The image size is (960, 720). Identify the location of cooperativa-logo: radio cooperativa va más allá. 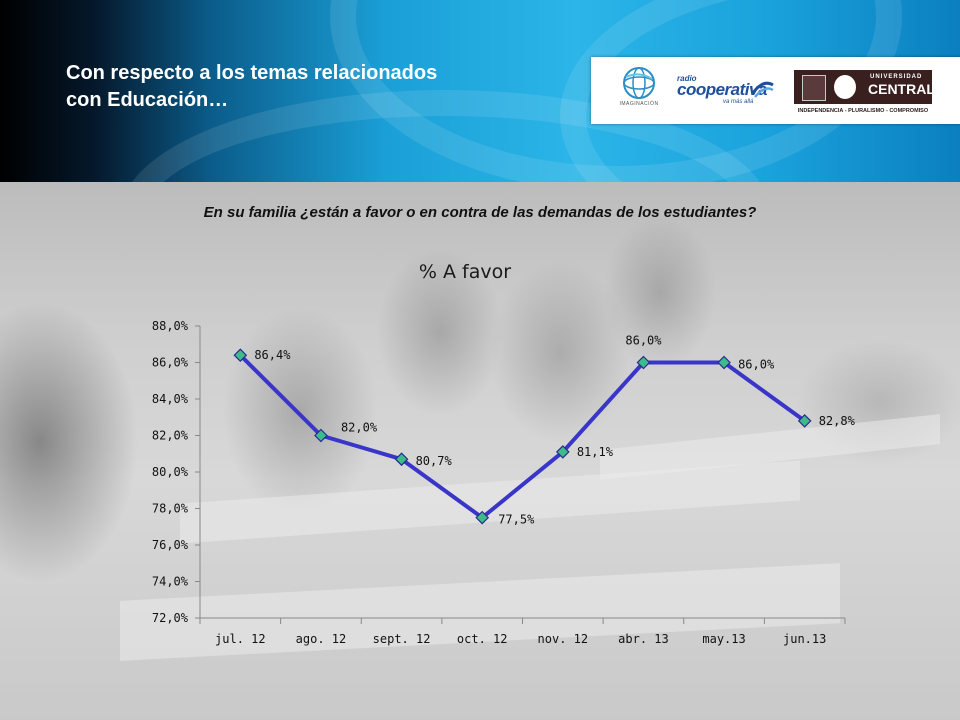
(727, 91).